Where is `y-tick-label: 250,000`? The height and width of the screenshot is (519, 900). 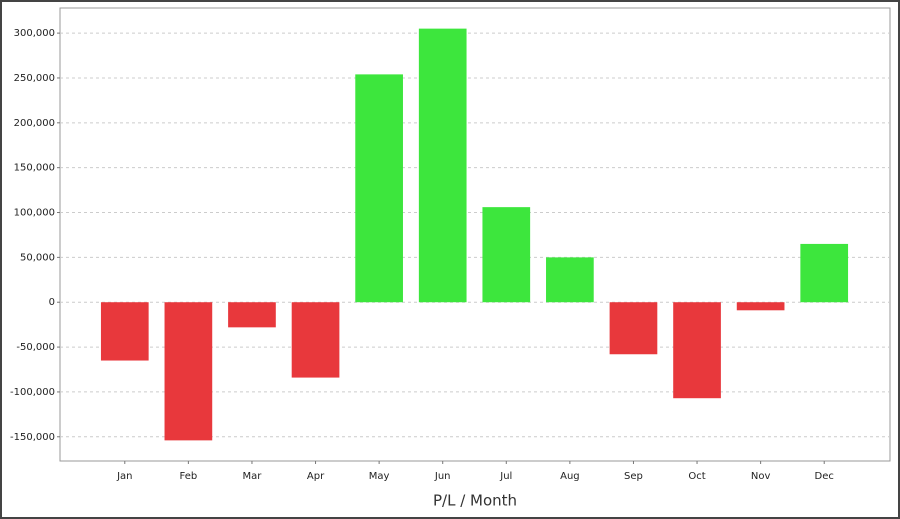 y-tick-label: 250,000 is located at coordinates (34, 78).